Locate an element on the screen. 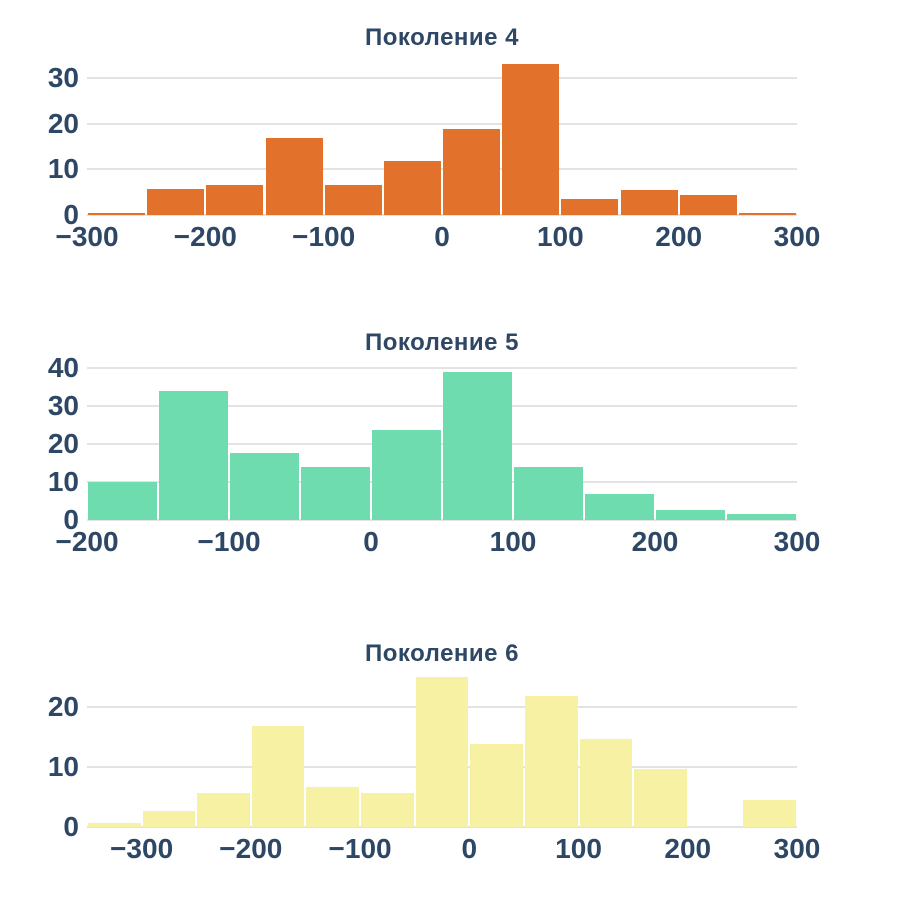 Image resolution: width=900 pixels, height=906 pixels. chart-title-generation-6: Поколение 6 is located at coordinates (442, 653).